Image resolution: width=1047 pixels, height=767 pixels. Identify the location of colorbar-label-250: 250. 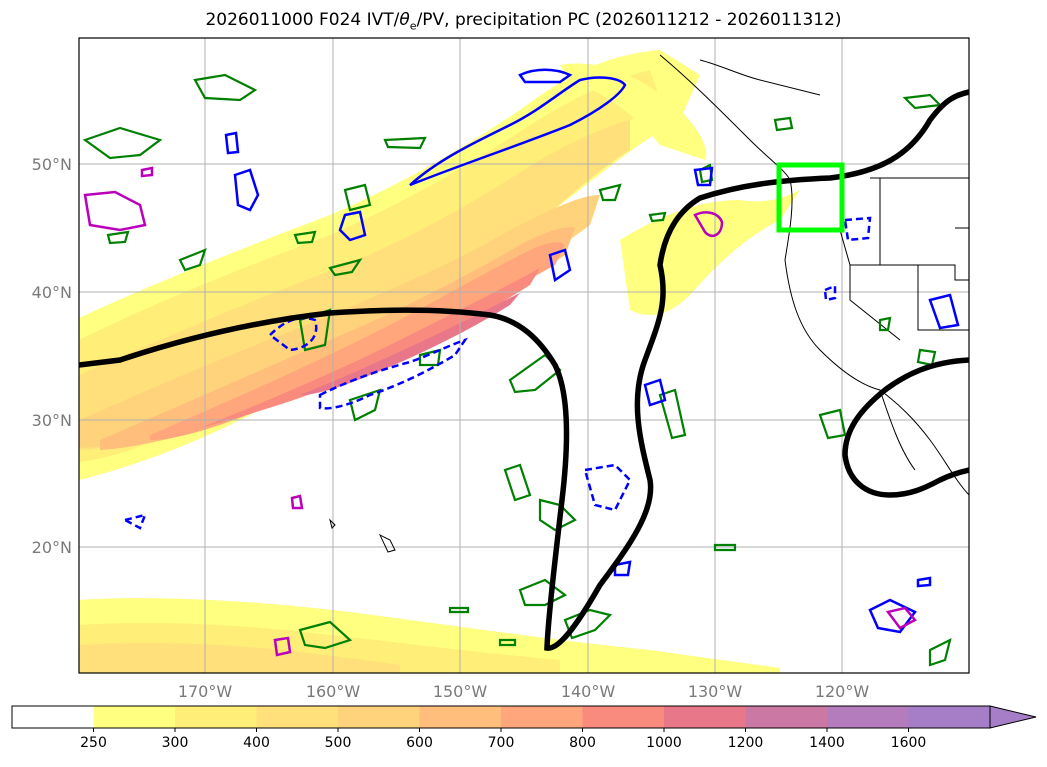
(93, 743).